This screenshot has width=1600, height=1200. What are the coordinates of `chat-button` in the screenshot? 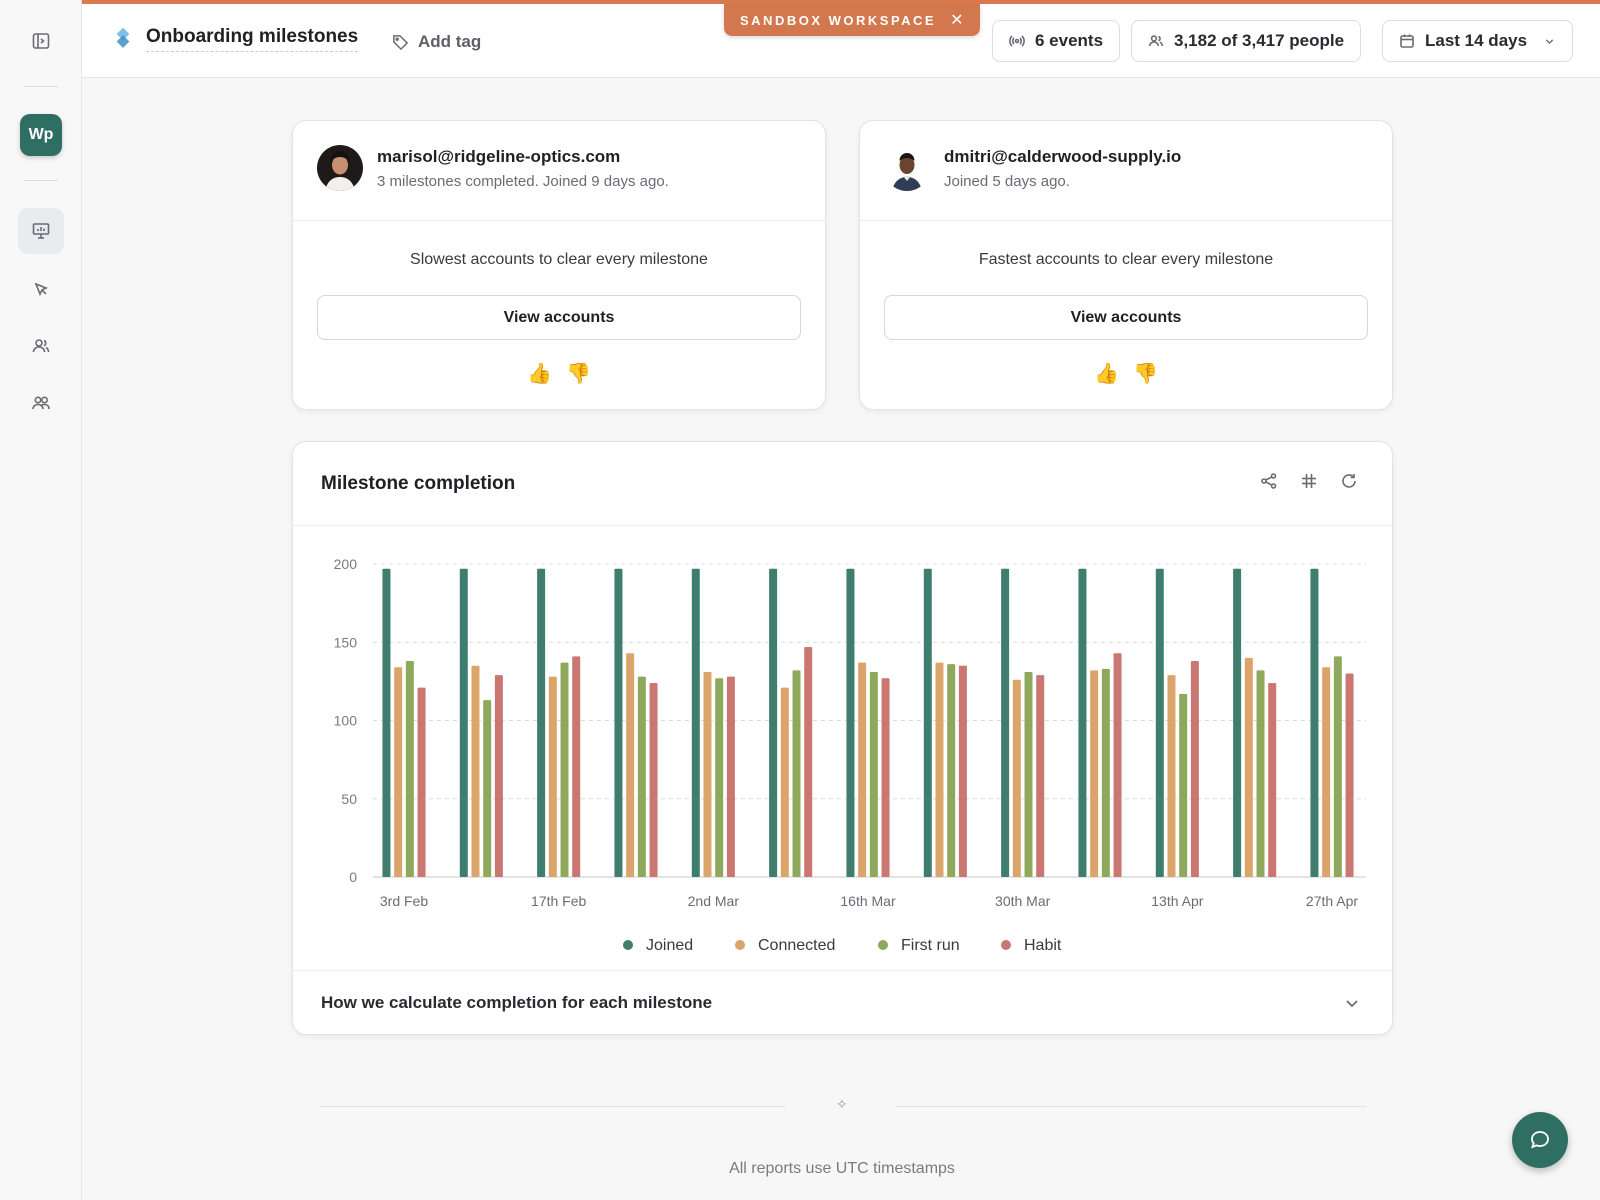 It's located at (1540, 1140).